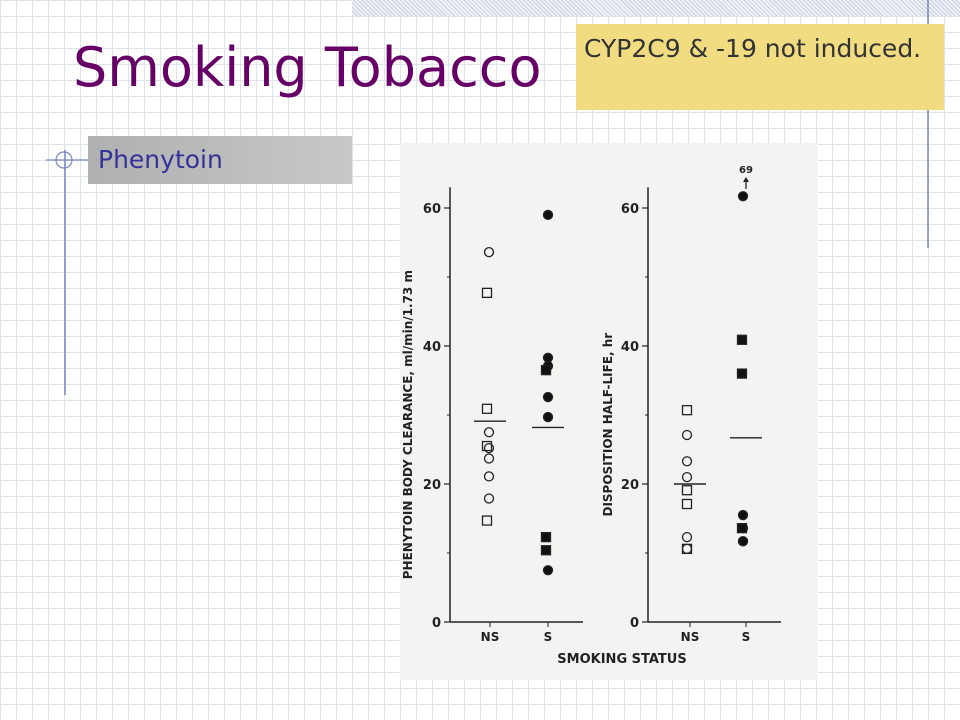 This screenshot has height=720, width=960. What do you see at coordinates (220, 160) in the screenshot?
I see `bullet: Phenytoin` at bounding box center [220, 160].